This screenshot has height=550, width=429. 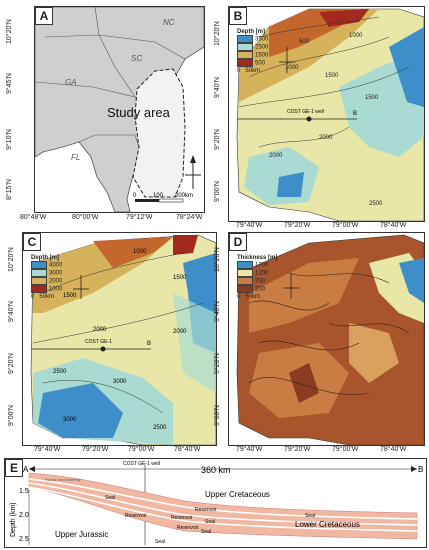 What do you see at coordinates (24, 539) in the screenshot?
I see `ytick-3: 2.5` at bounding box center [24, 539].